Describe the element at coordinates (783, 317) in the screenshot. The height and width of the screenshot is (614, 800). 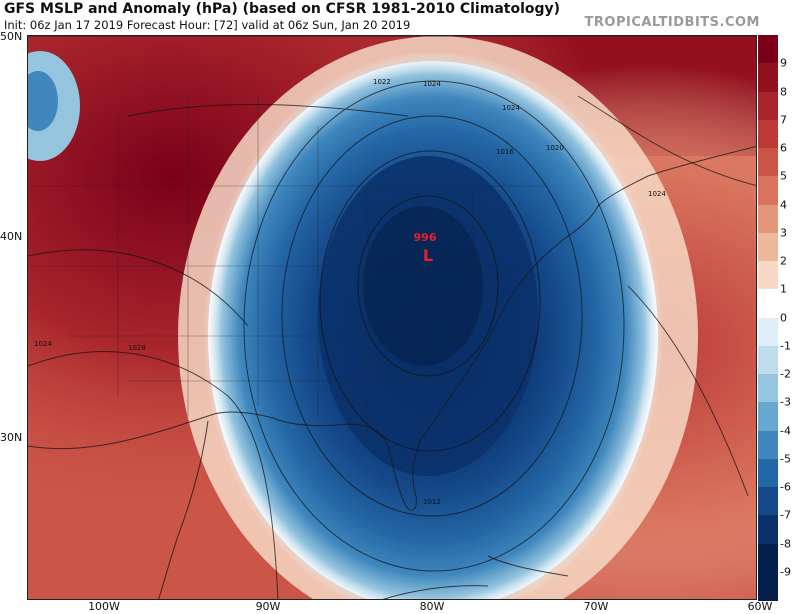
I see `colorbar-tick-label: 0` at that location.